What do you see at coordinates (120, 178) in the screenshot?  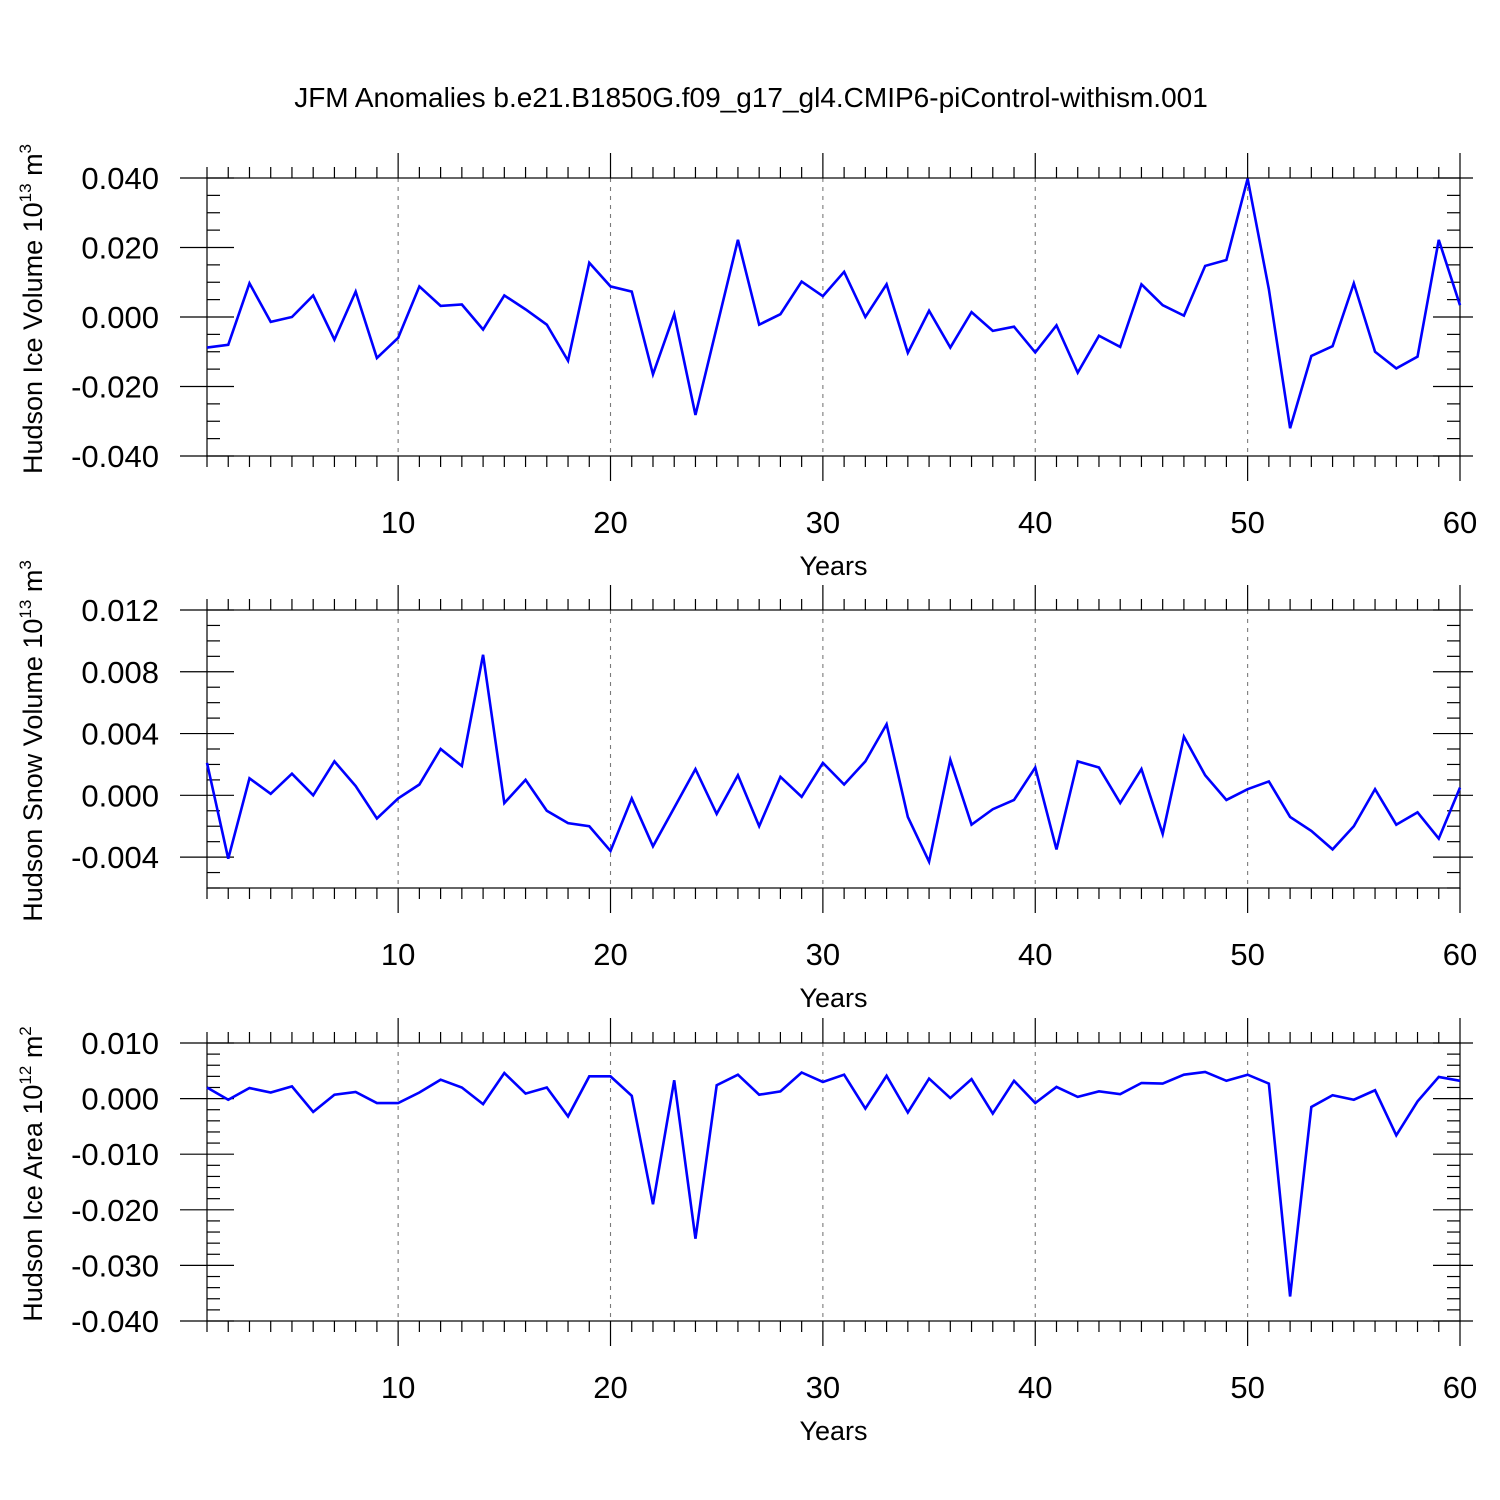 I see `y-tick-label: 0.040` at bounding box center [120, 178].